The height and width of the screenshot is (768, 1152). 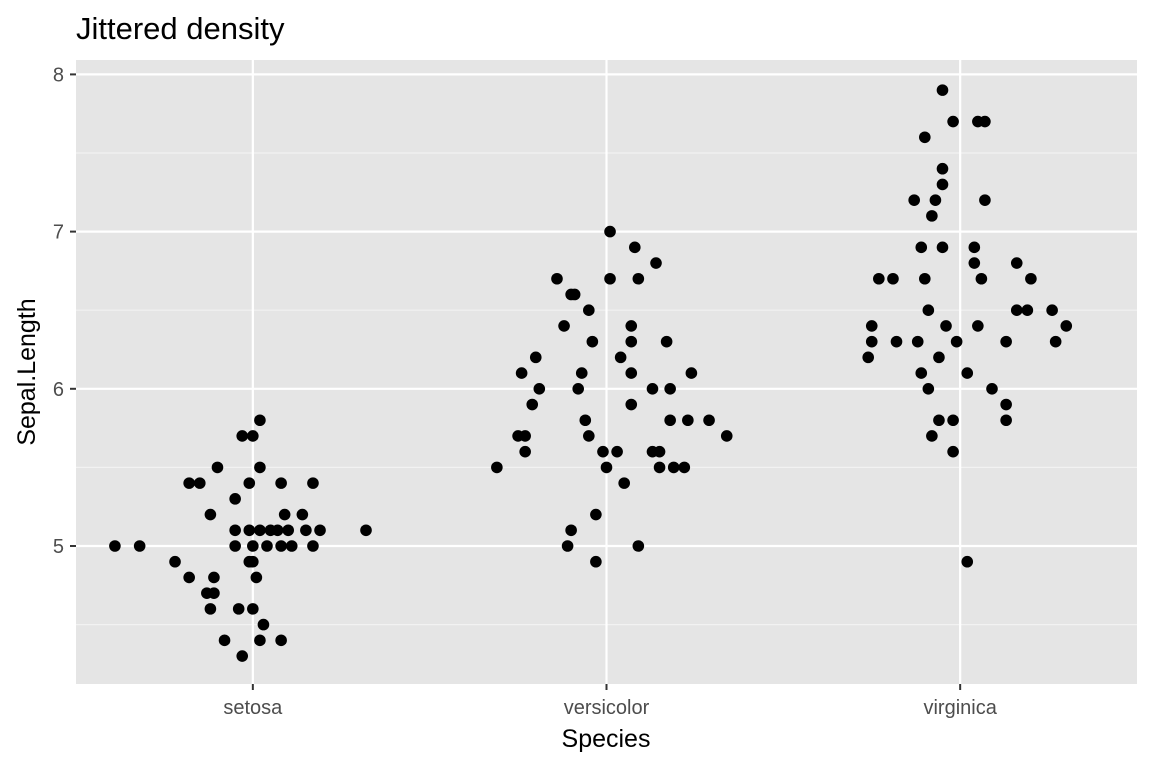 I want to click on y-tick-label: 8, so click(x=58, y=75).